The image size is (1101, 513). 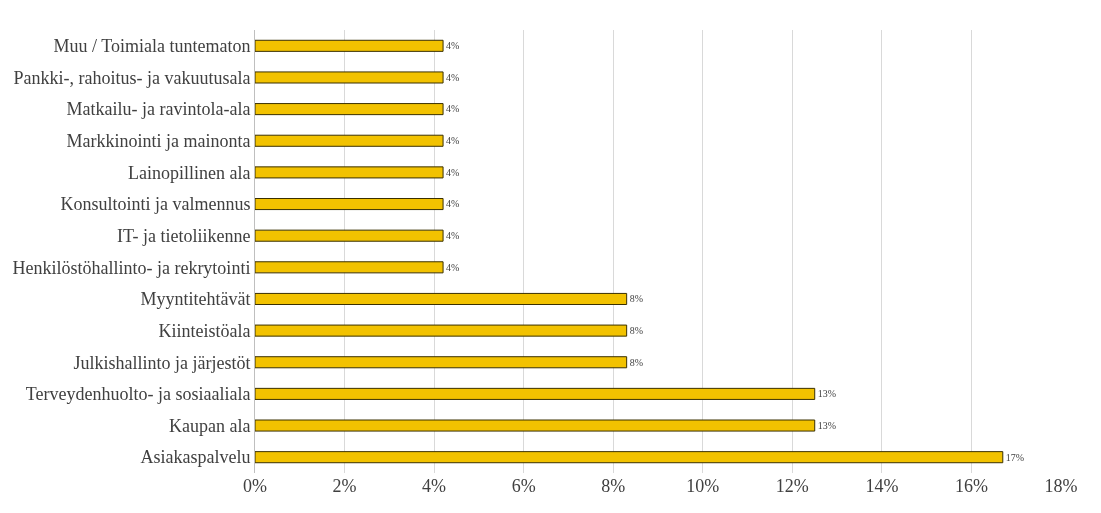 I want to click on x-tick-label: 4%, so click(x=434, y=486).